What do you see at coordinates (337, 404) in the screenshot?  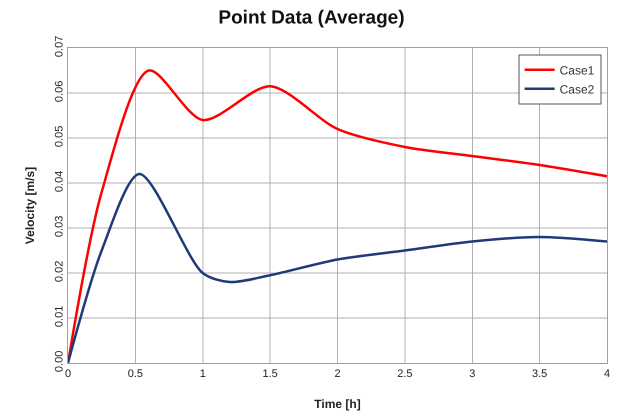 I see `x-axis-title: Time [h]` at bounding box center [337, 404].